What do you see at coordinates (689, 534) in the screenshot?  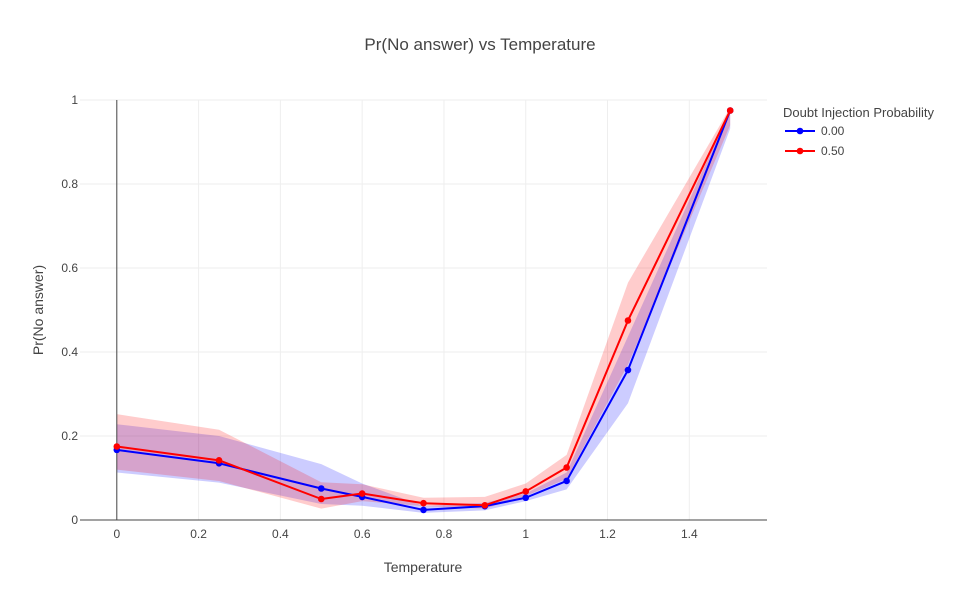 I see `x-tick-label: 1.4` at bounding box center [689, 534].